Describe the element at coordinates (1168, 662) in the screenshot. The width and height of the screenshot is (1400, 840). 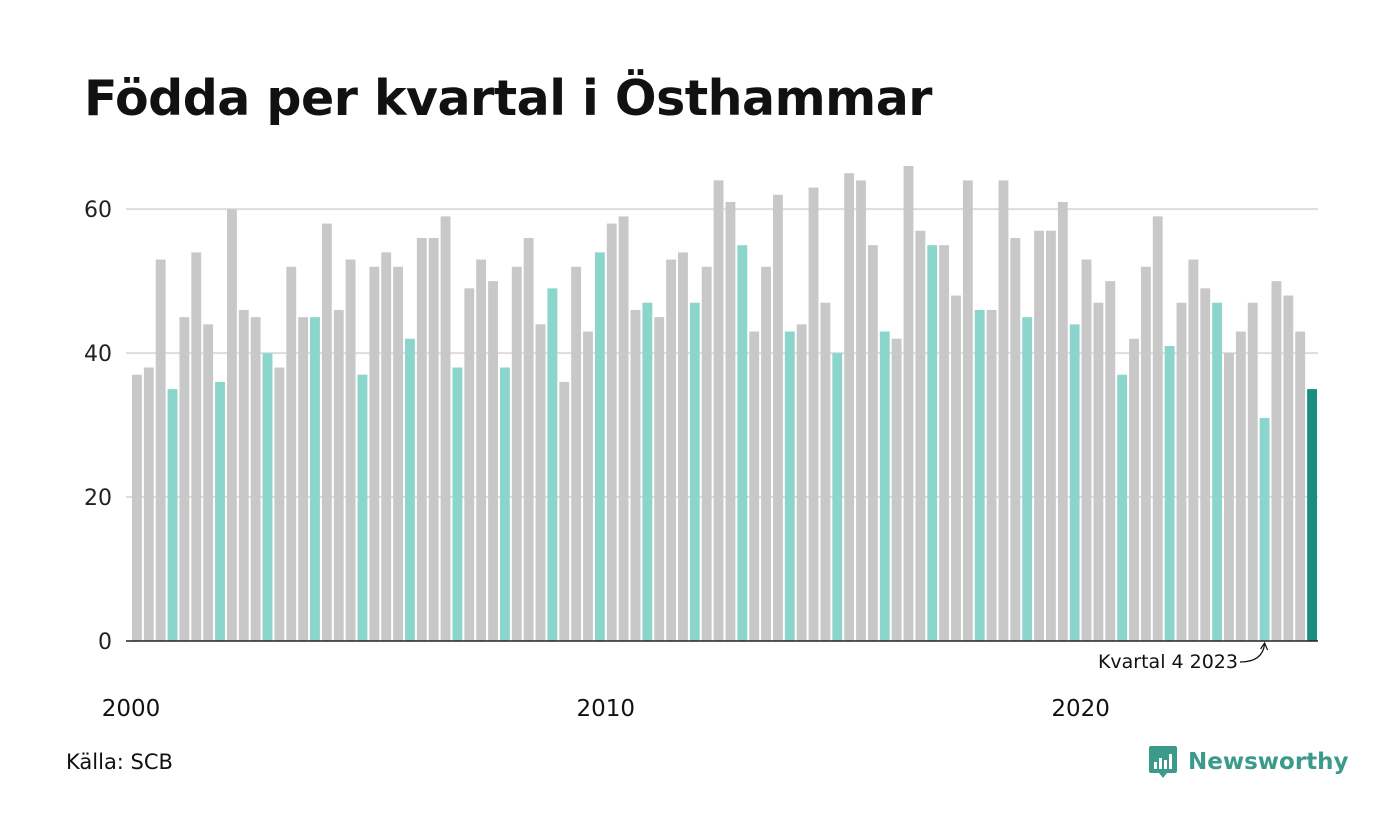
I see `annotation-label: Kvartal 4 2023` at that location.